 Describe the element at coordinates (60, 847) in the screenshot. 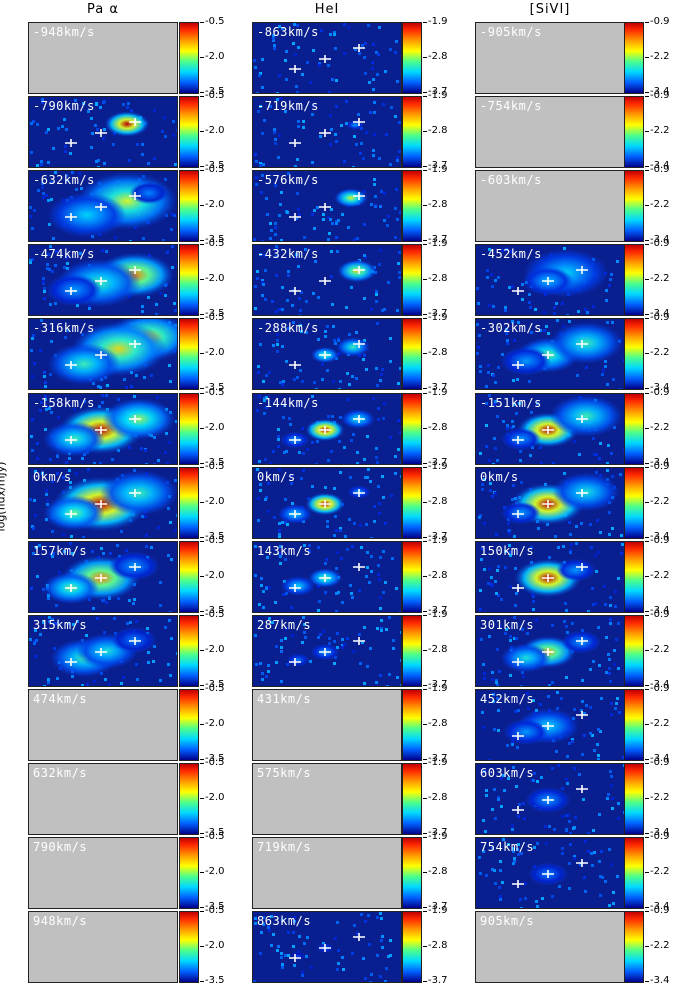

I see `velocity-label: 790km/s` at that location.